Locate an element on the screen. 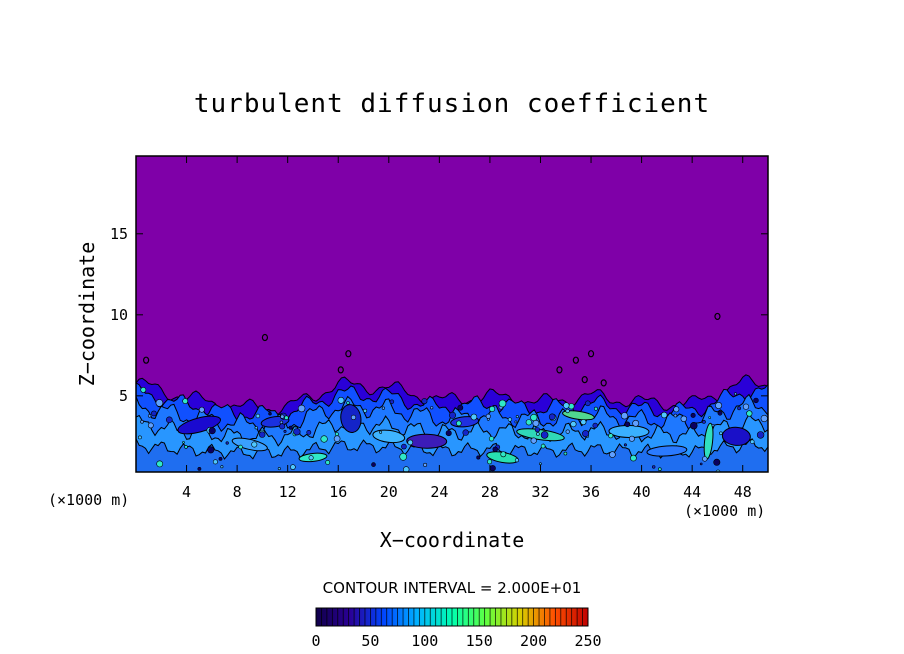  colorbar-contour-lines is located at coordinates (452, 617).